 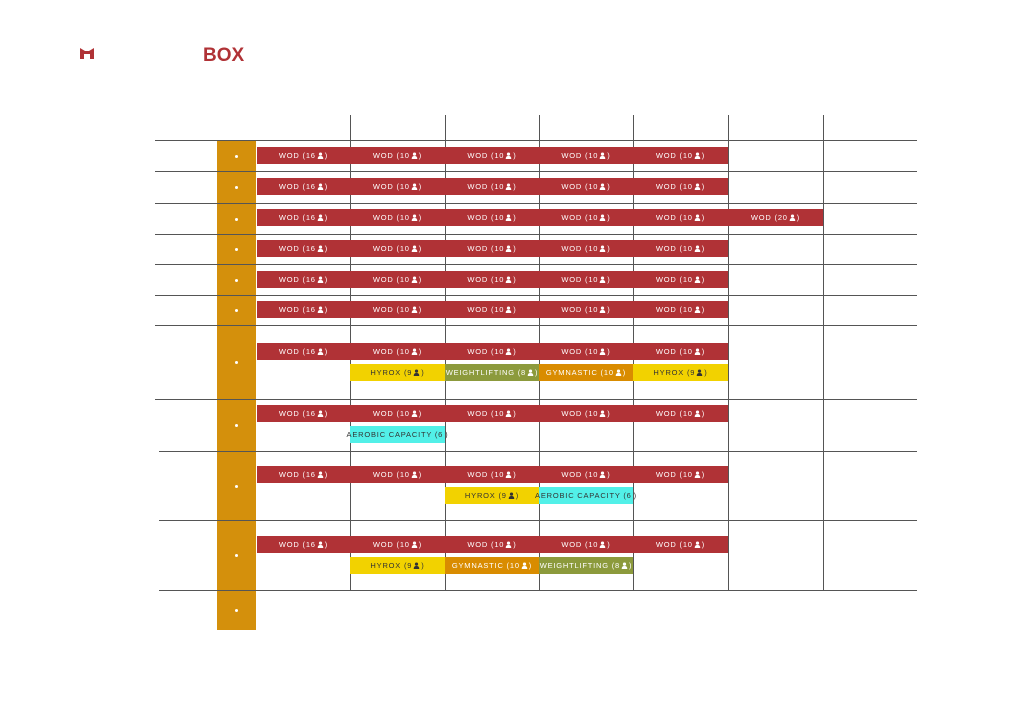 I want to click on time-dot, so click(x=236, y=187).